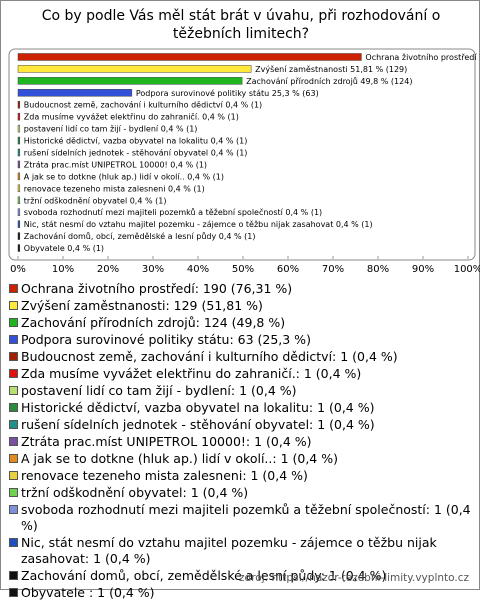 The height and width of the screenshot is (602, 480). What do you see at coordinates (378, 269) in the screenshot?
I see `x-tick-label: 80%` at bounding box center [378, 269].